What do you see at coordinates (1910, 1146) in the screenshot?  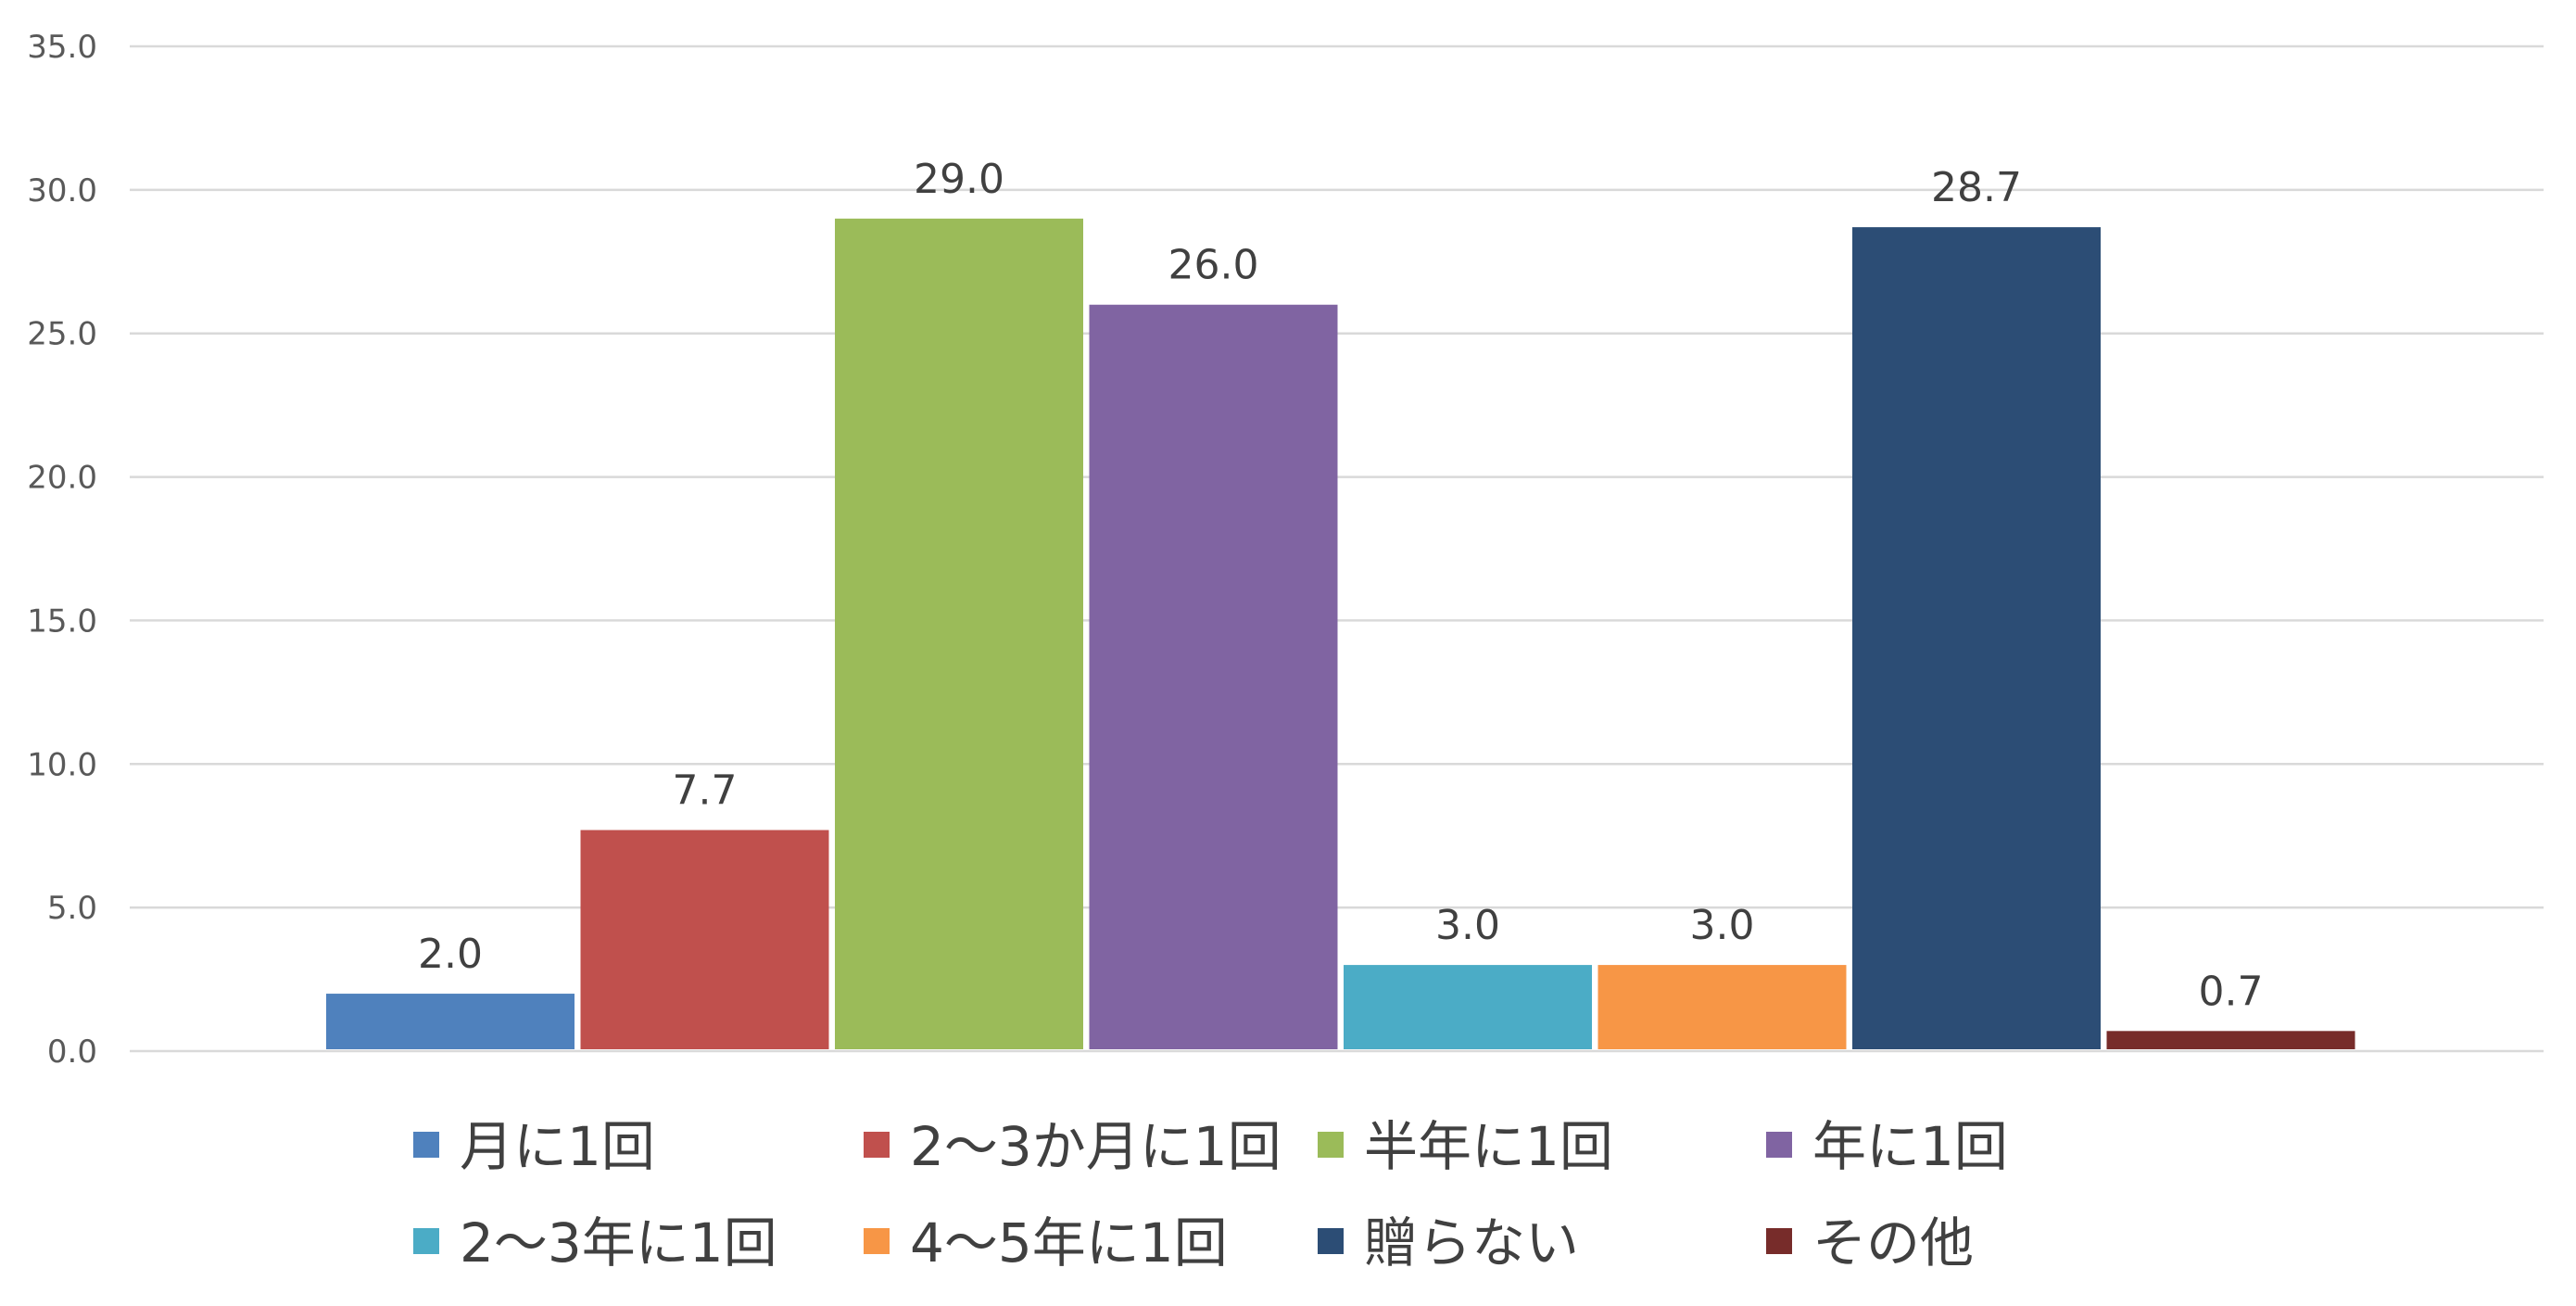 I see `legend-label: 年に1回` at bounding box center [1910, 1146].